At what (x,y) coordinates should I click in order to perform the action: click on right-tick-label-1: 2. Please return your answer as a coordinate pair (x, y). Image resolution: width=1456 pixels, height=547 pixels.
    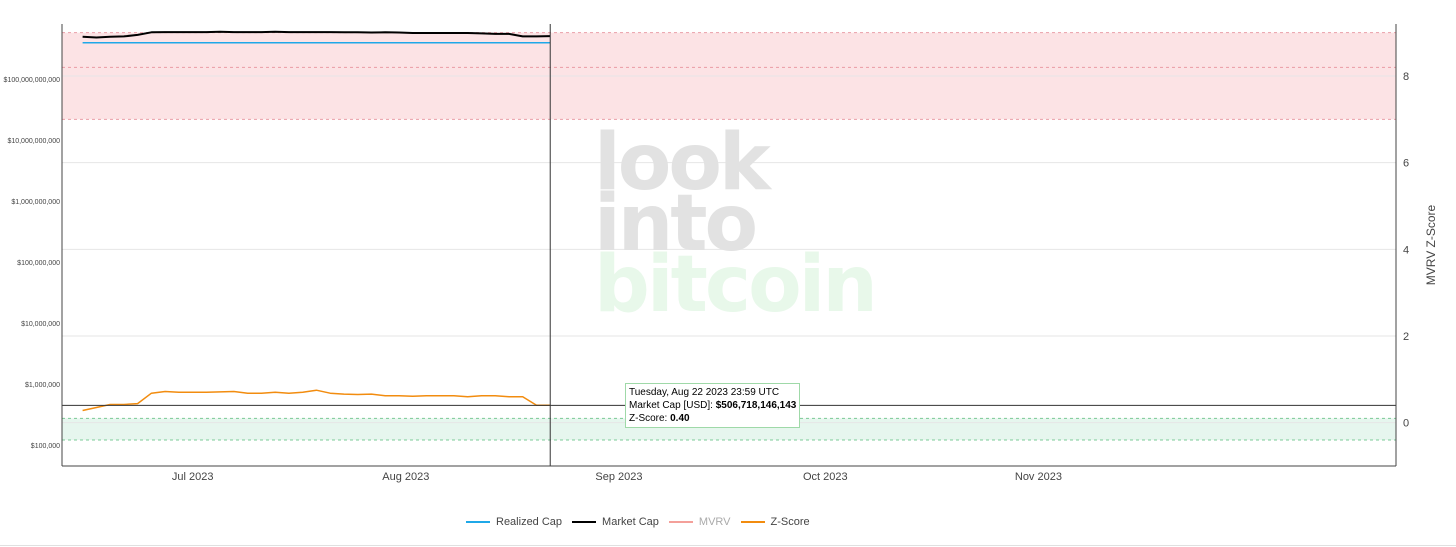
    Looking at the image, I should click on (1406, 337).